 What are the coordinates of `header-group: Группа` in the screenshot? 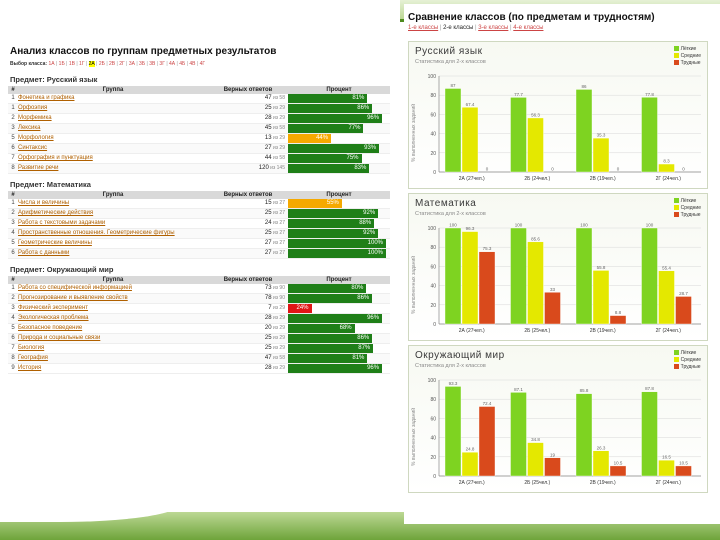 It's located at (113, 195).